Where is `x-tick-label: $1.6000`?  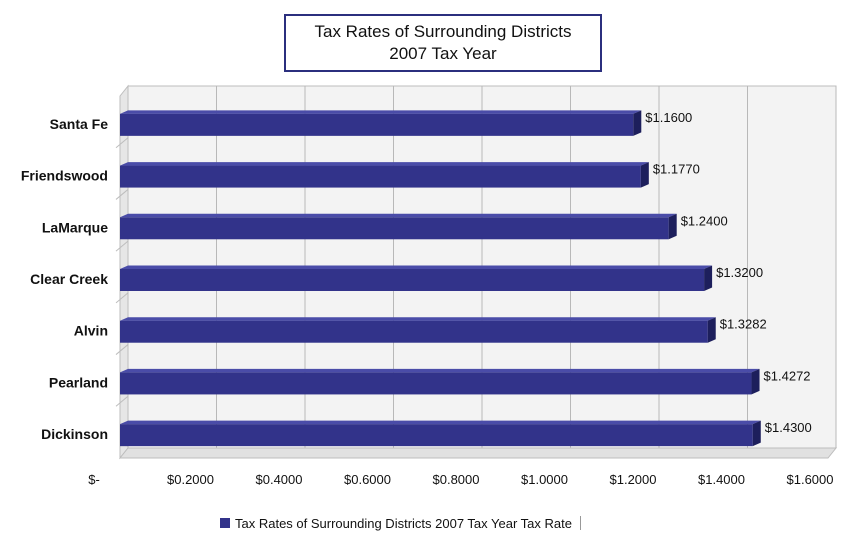
x-tick-label: $1.6000 is located at coordinates (810, 479).